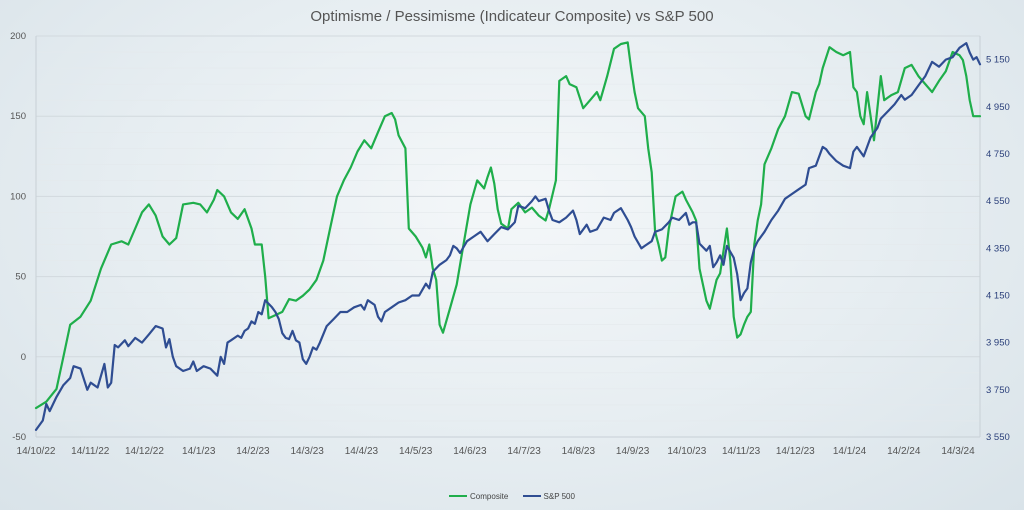 This screenshot has width=1024, height=510. I want to click on x-tick-label: 14/10/23, so click(686, 451).